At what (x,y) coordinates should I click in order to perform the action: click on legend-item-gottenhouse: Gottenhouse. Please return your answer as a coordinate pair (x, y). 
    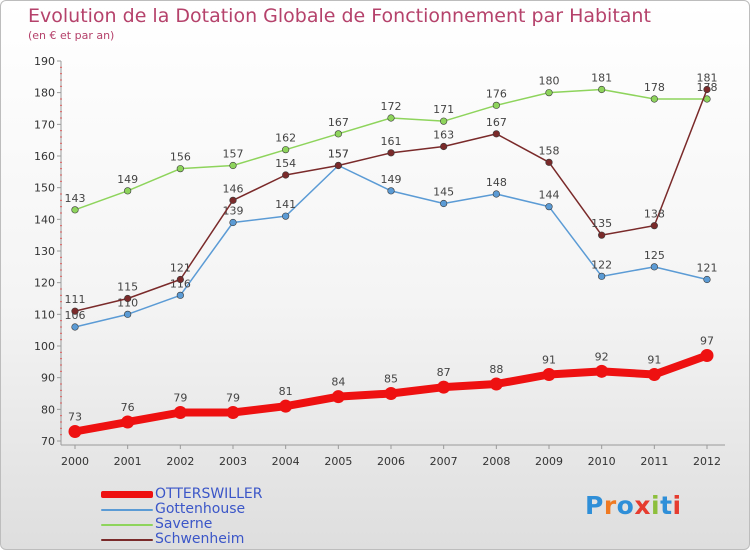
    Looking at the image, I should click on (181, 509).